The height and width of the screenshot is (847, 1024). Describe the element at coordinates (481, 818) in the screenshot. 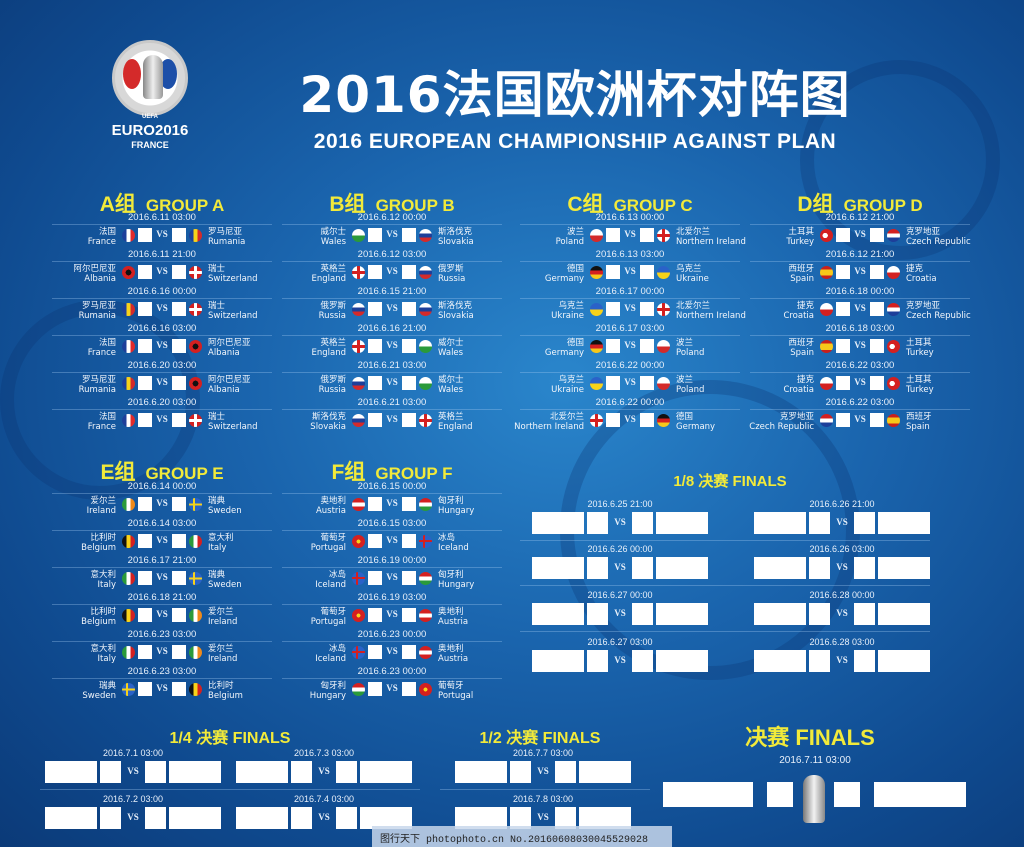

I see `sf-match-team-a-box` at that location.